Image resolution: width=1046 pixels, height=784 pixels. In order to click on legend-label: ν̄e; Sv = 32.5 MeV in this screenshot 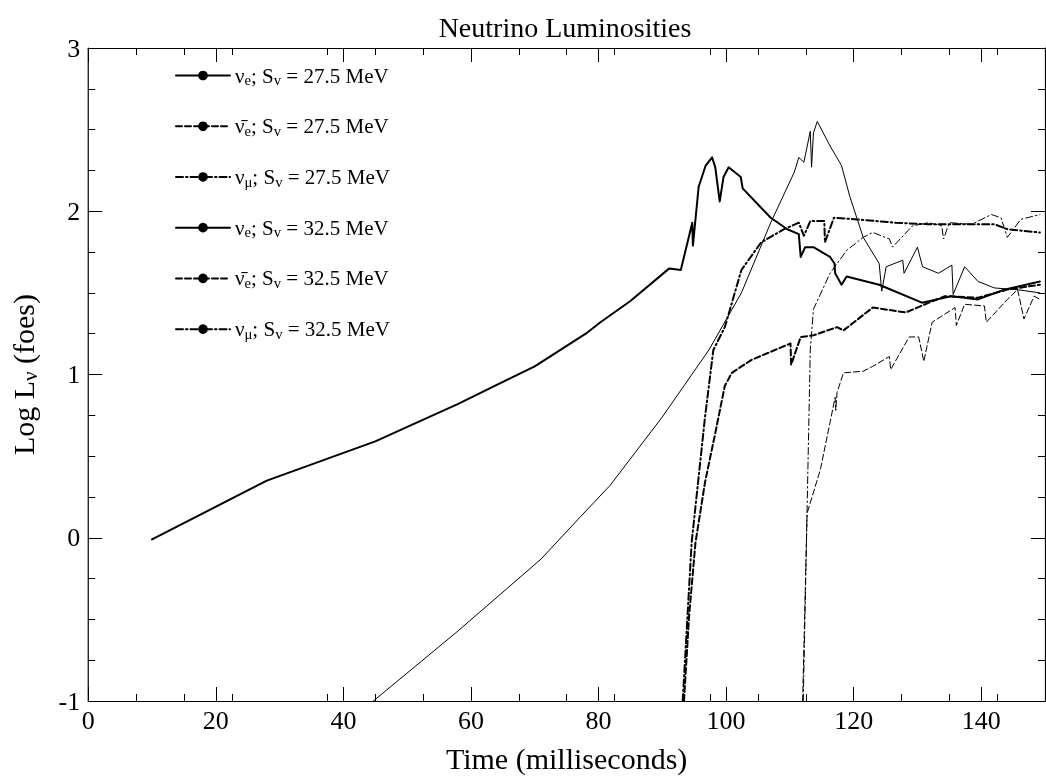, I will do `click(312, 279)`.